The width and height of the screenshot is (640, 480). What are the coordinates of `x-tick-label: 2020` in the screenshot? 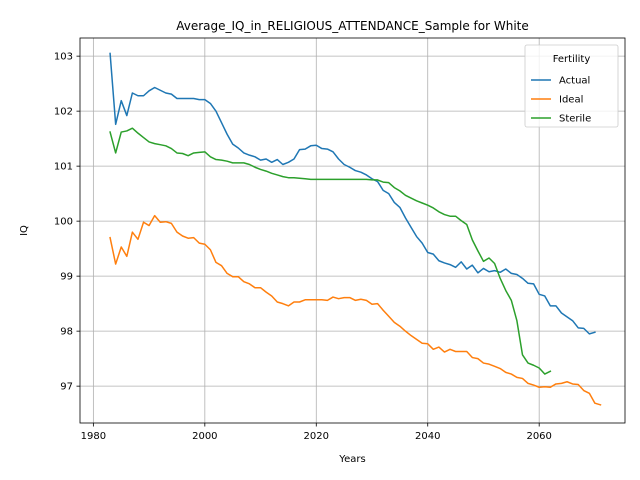 It's located at (316, 436).